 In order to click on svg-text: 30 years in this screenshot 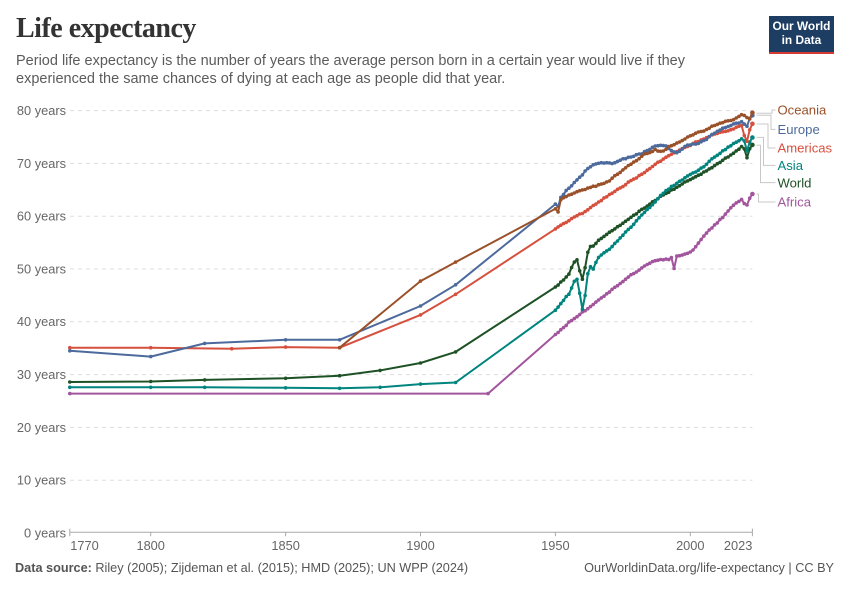, I will do `click(41, 374)`.